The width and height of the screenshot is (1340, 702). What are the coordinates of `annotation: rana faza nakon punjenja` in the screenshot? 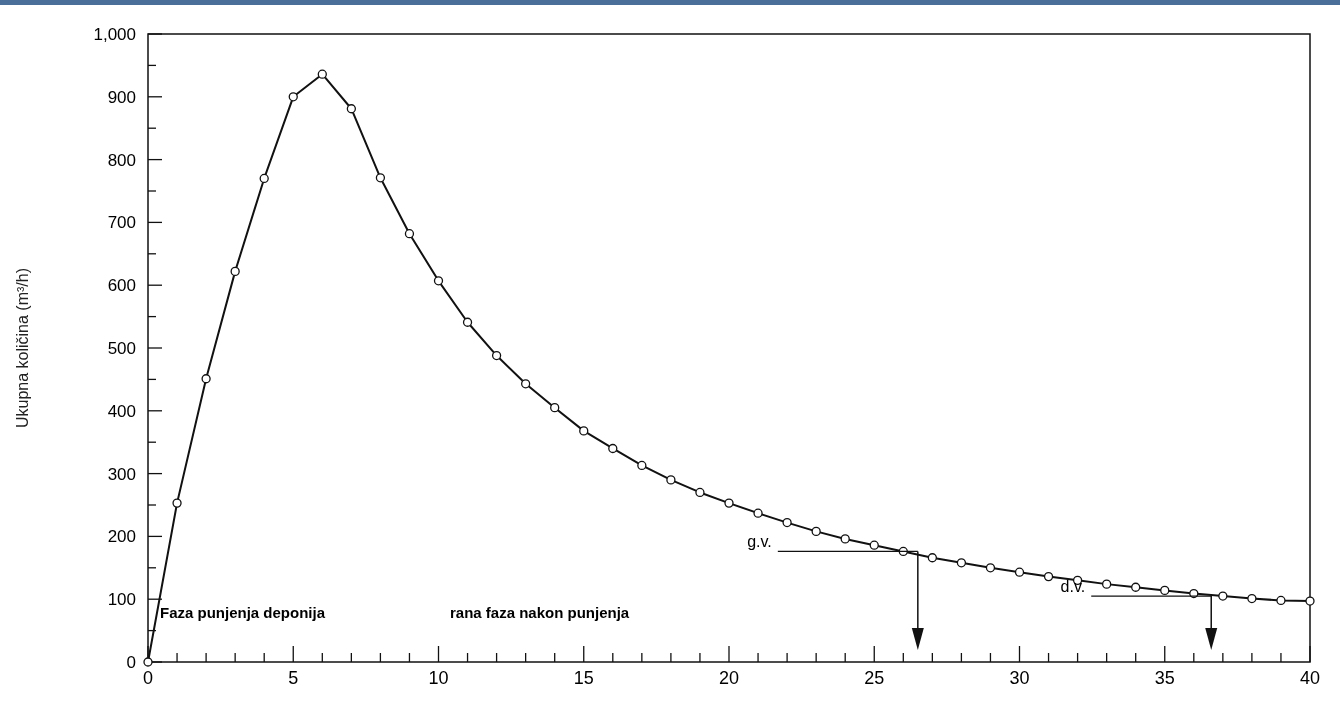 It's located at (540, 612).